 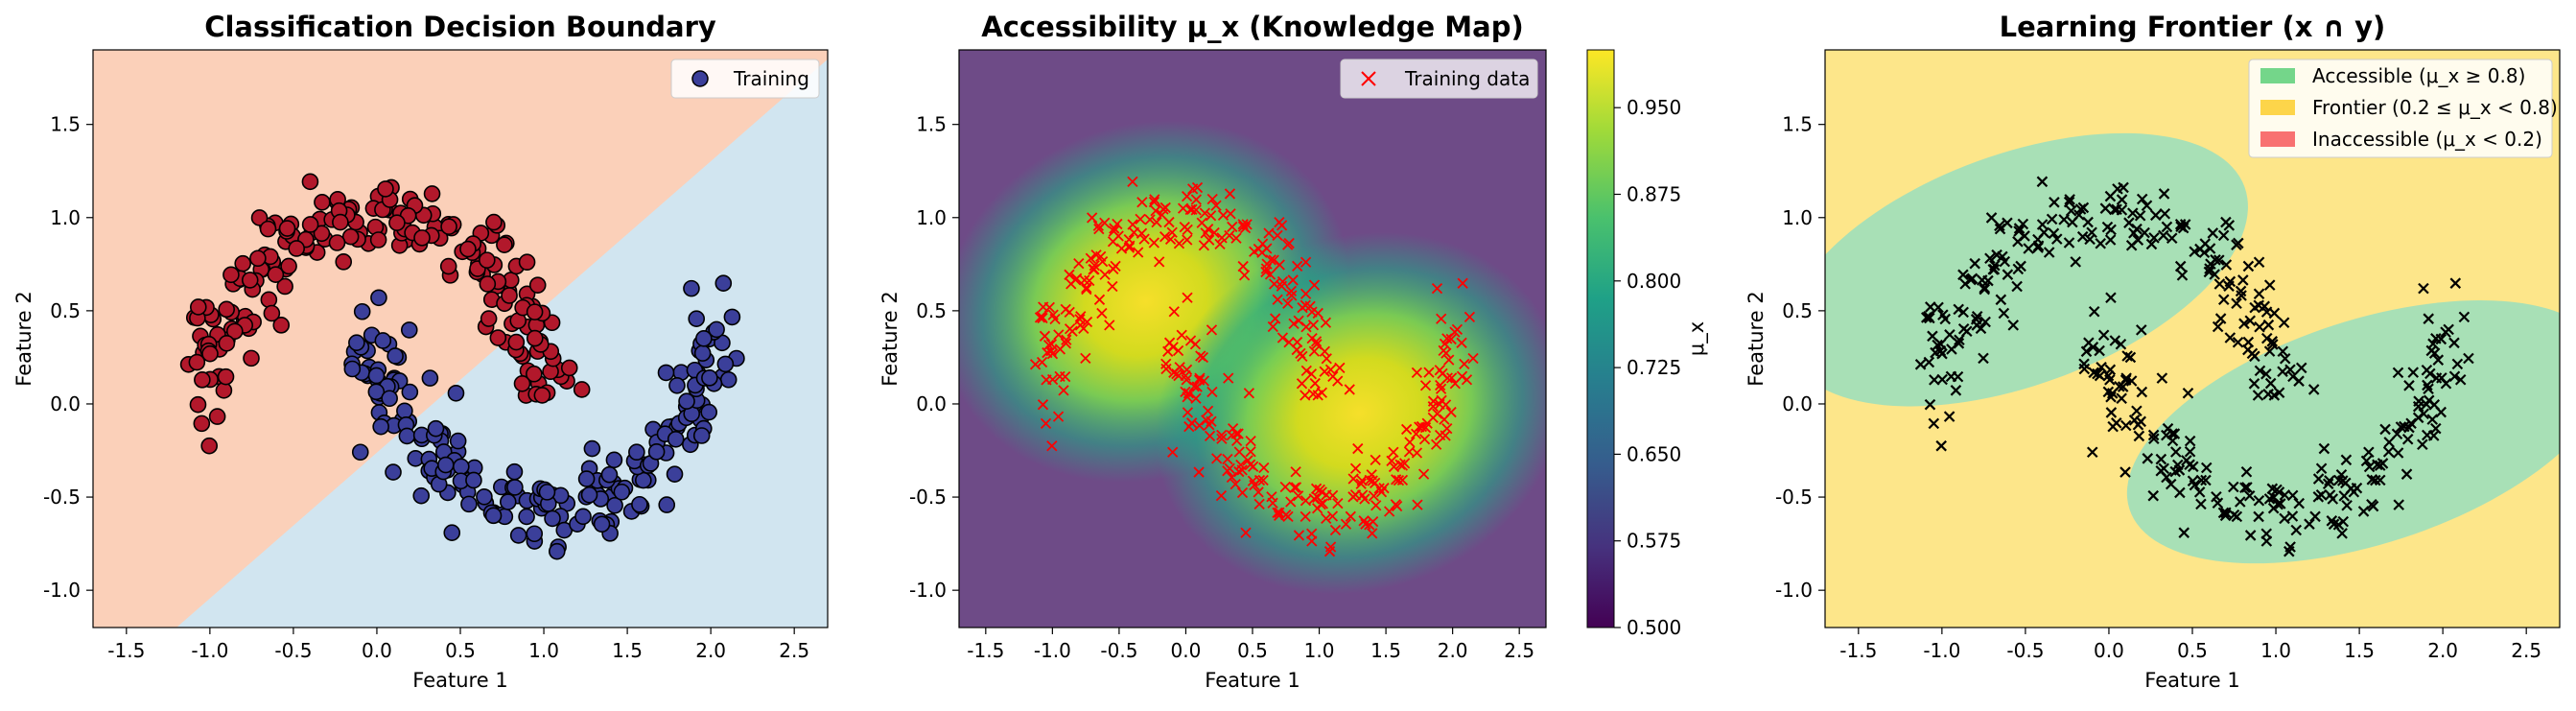 I want to click on y-tick-label: 0.0, so click(x=1797, y=403).